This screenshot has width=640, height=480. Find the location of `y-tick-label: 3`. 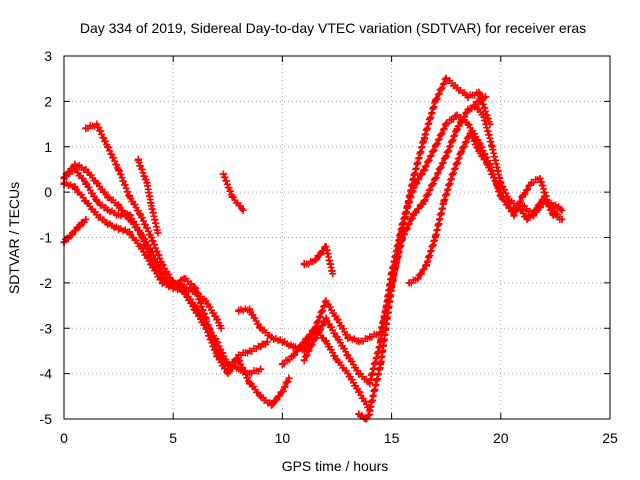

y-tick-label: 3 is located at coordinates (48, 56).